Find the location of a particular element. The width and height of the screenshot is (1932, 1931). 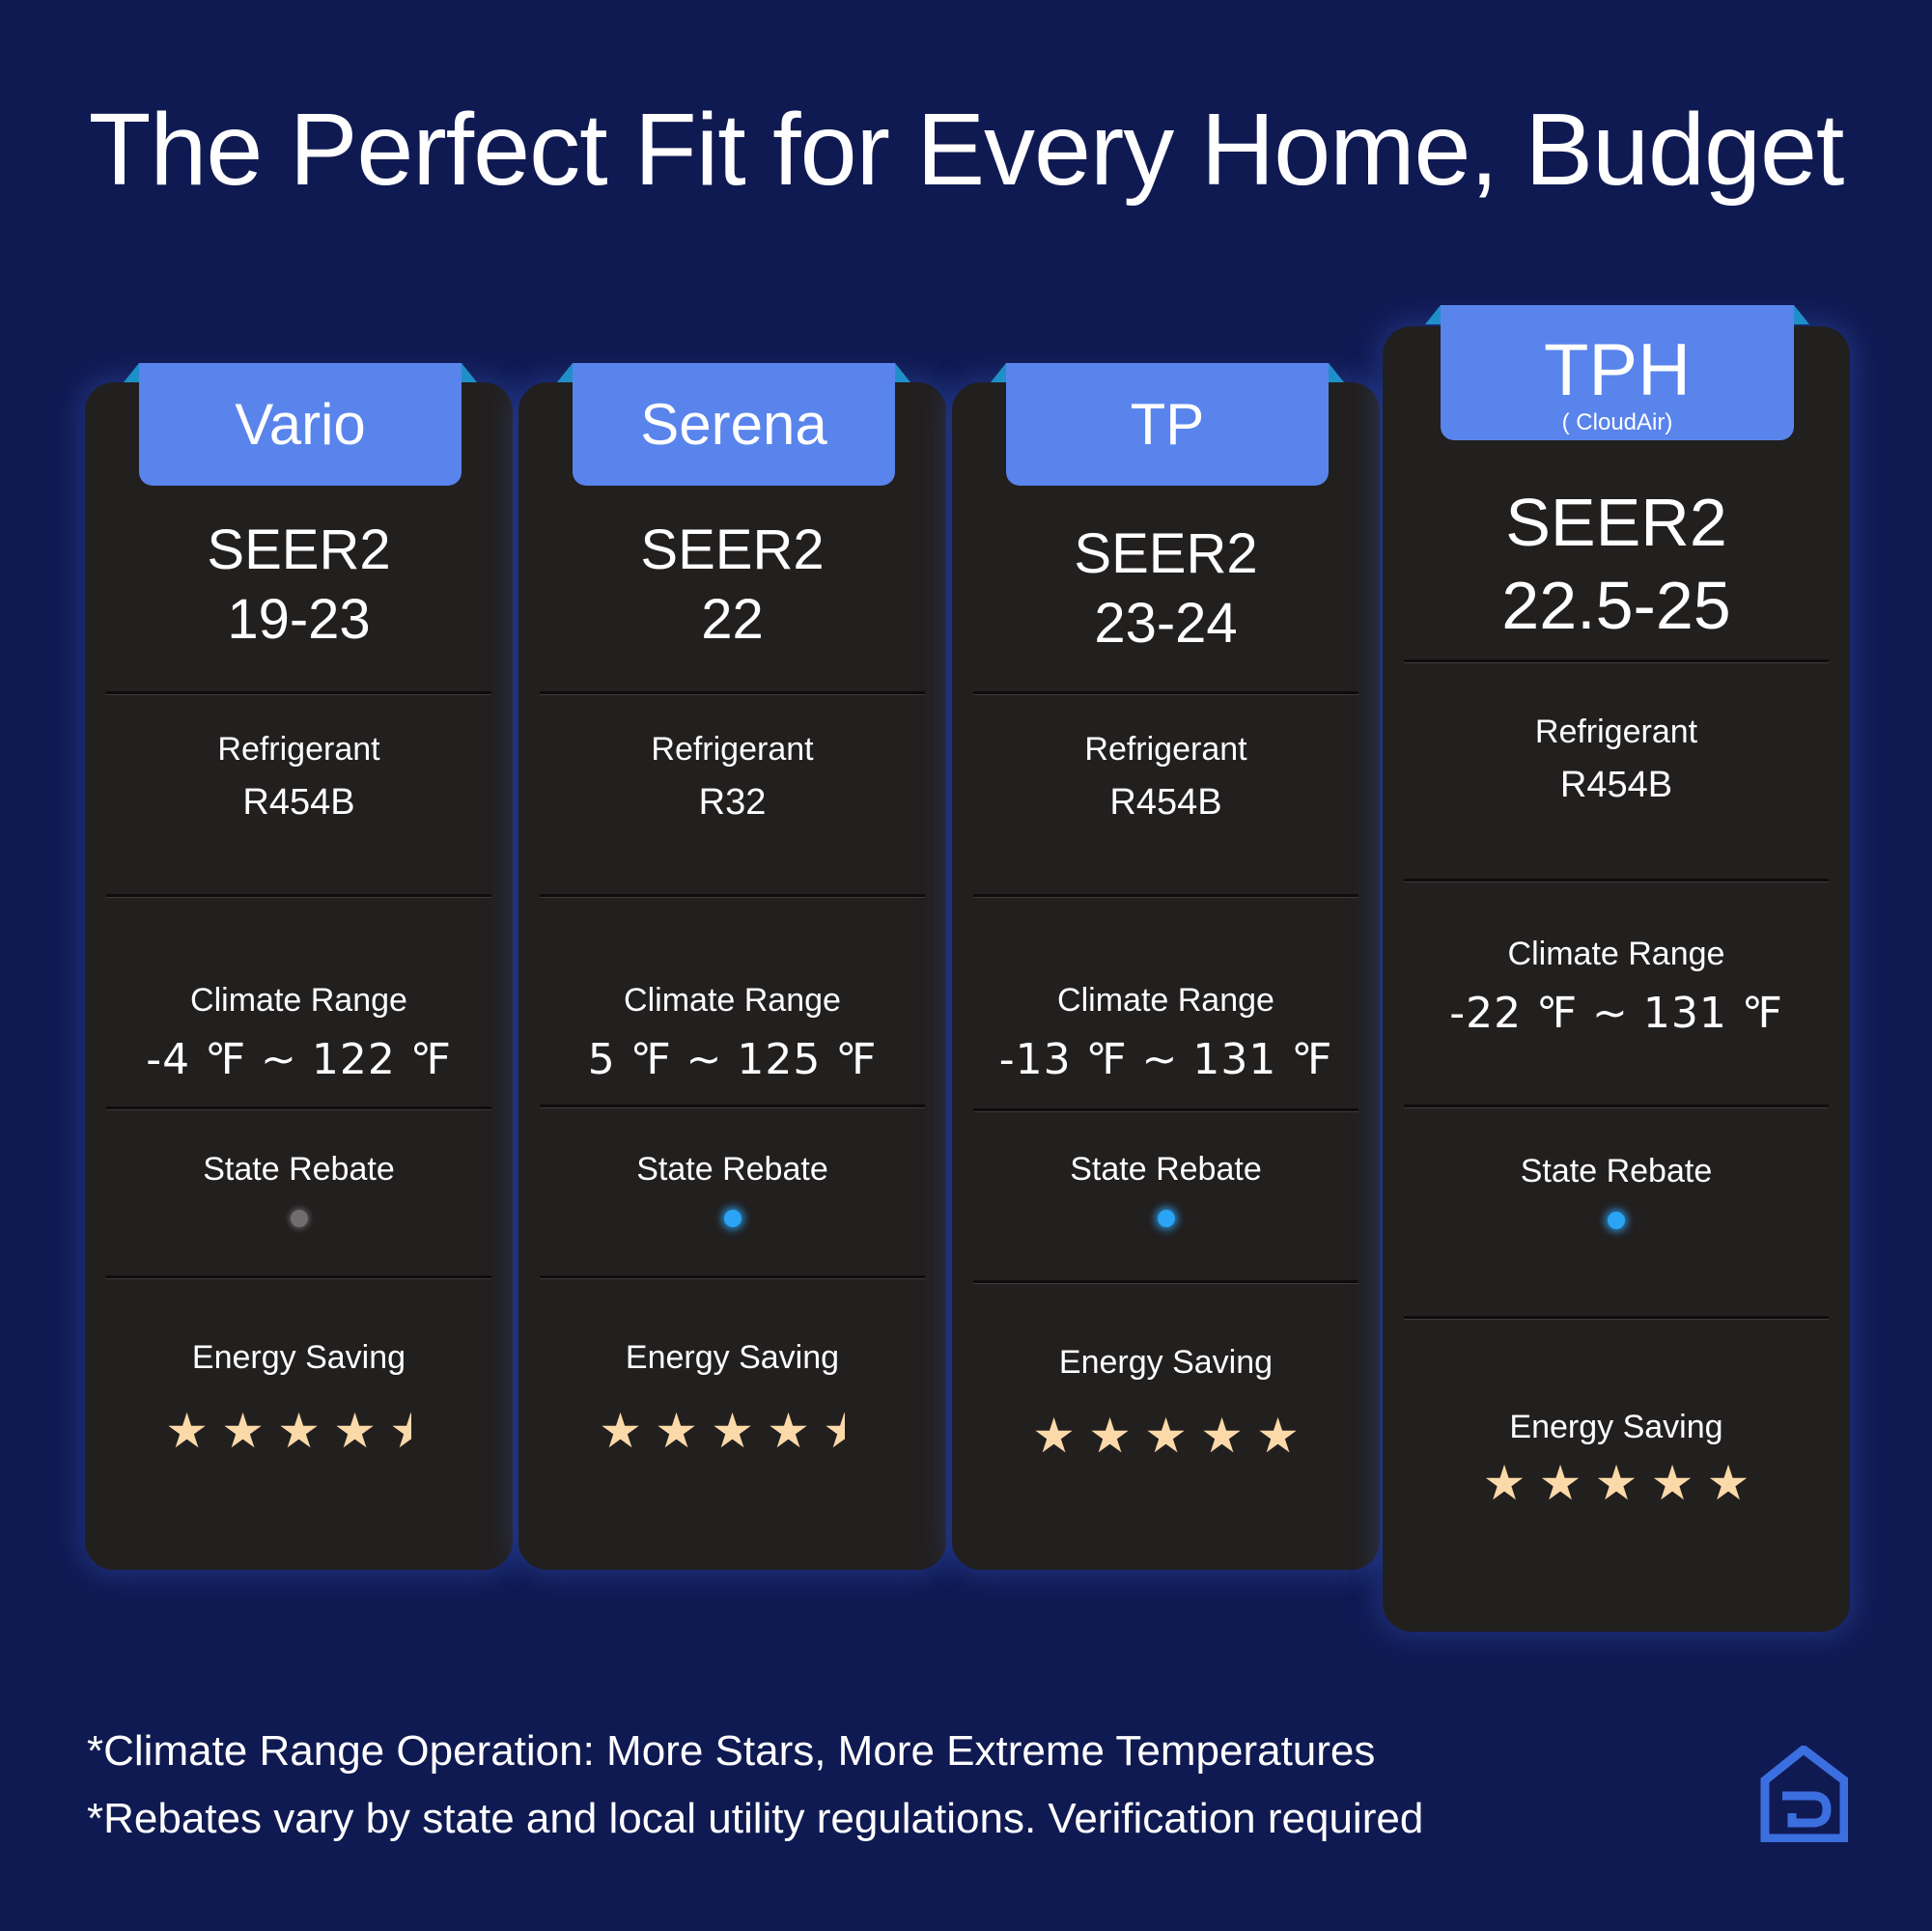

climate-section: Climate Range -22 ℉ ~ 131 ℉ is located at coordinates (1617, 987).